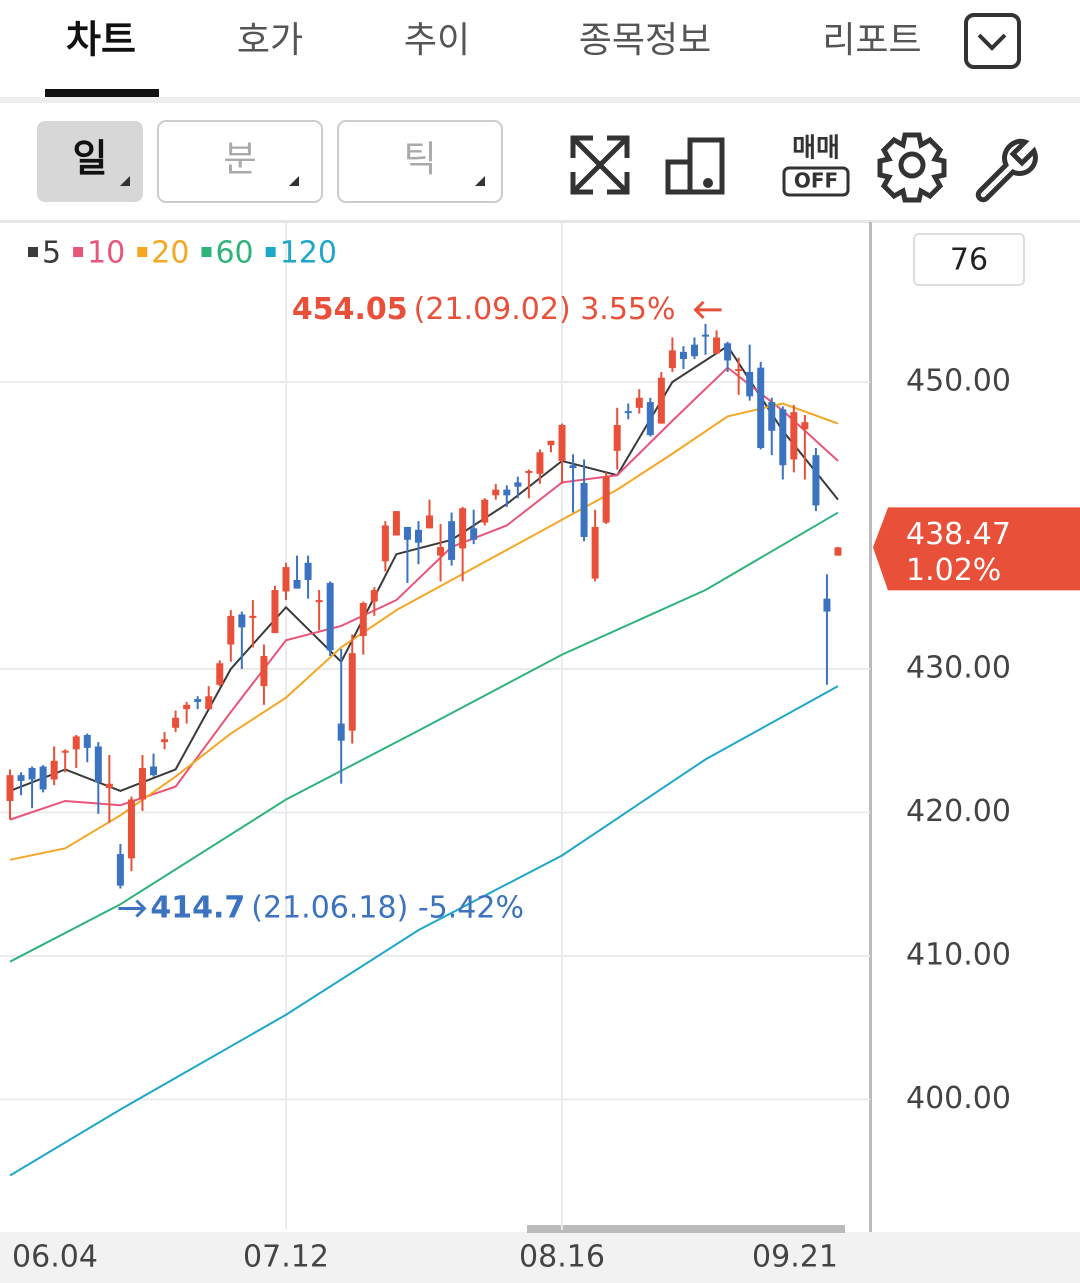  What do you see at coordinates (437, 40) in the screenshot?
I see `tab: 추이` at bounding box center [437, 40].